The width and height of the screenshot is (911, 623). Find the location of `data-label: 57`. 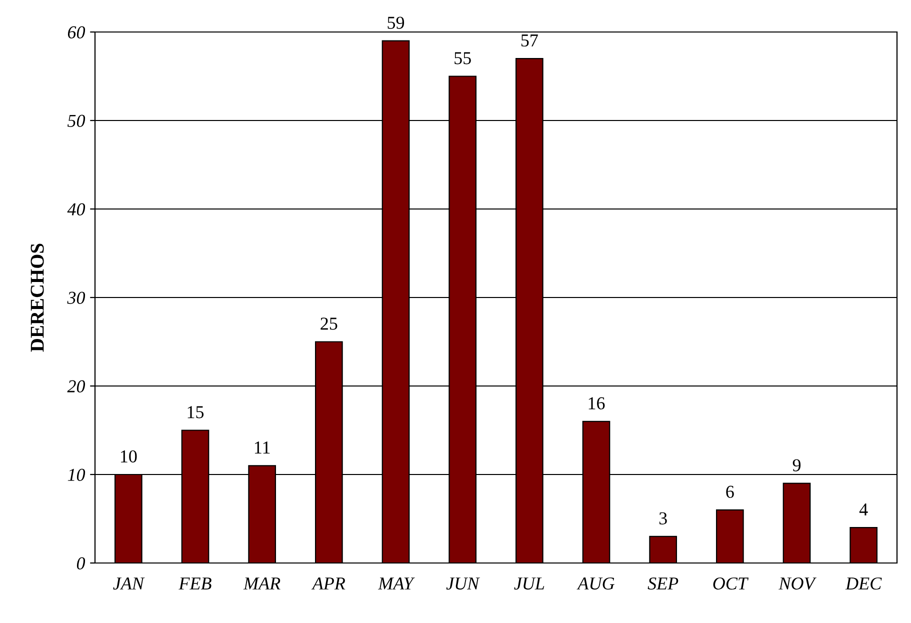

data-label: 57 is located at coordinates (529, 40).